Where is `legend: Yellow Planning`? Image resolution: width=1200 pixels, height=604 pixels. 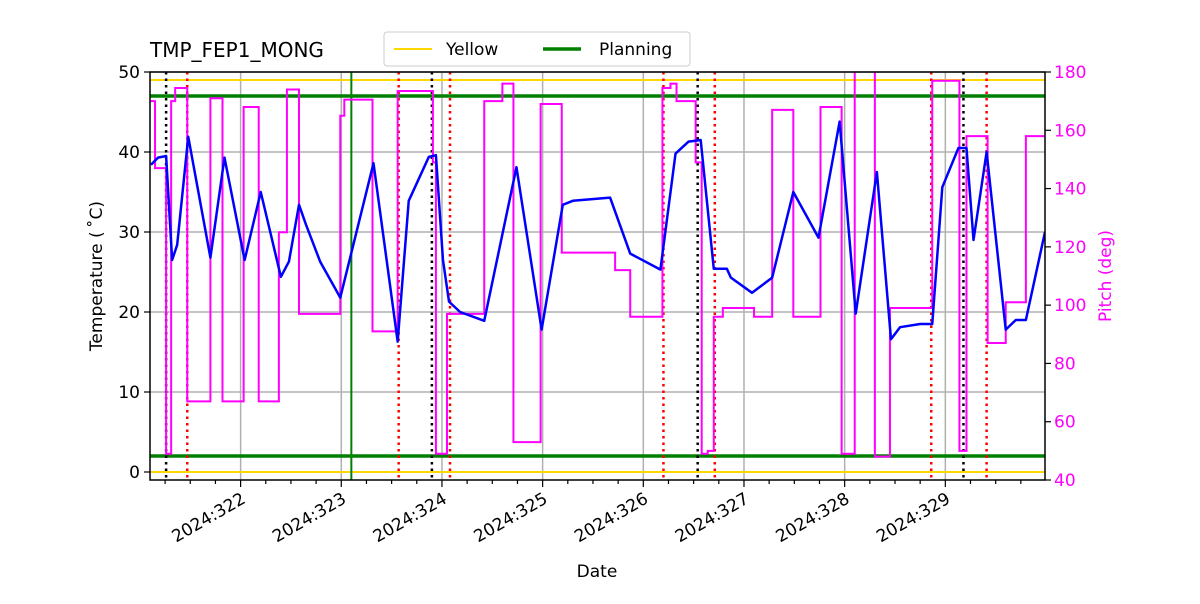 legend: Yellow Planning is located at coordinates (537, 49).